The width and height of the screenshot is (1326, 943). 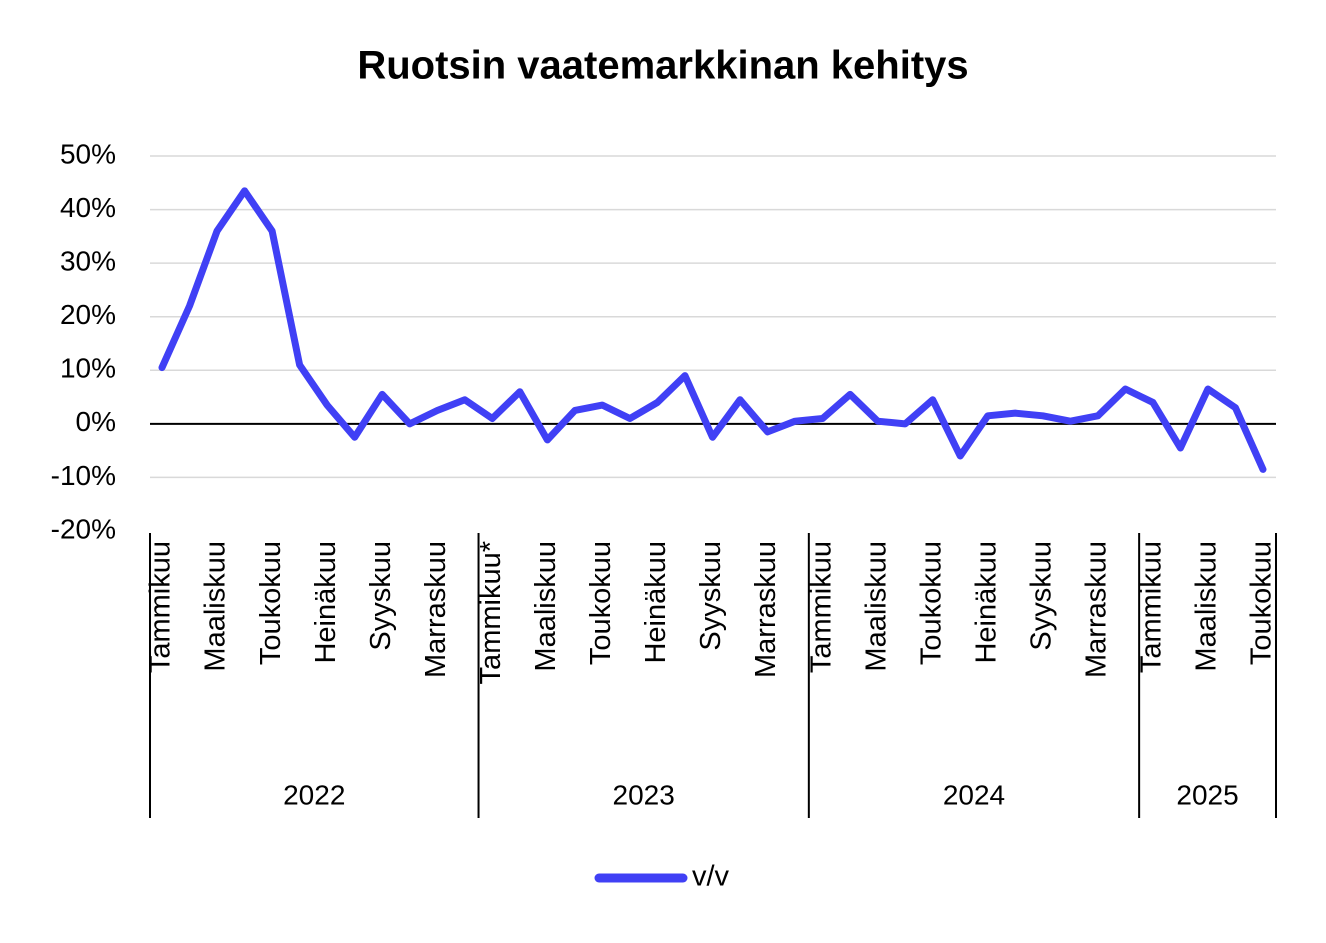 I want to click on group-label: 2025, so click(x=1207, y=794).